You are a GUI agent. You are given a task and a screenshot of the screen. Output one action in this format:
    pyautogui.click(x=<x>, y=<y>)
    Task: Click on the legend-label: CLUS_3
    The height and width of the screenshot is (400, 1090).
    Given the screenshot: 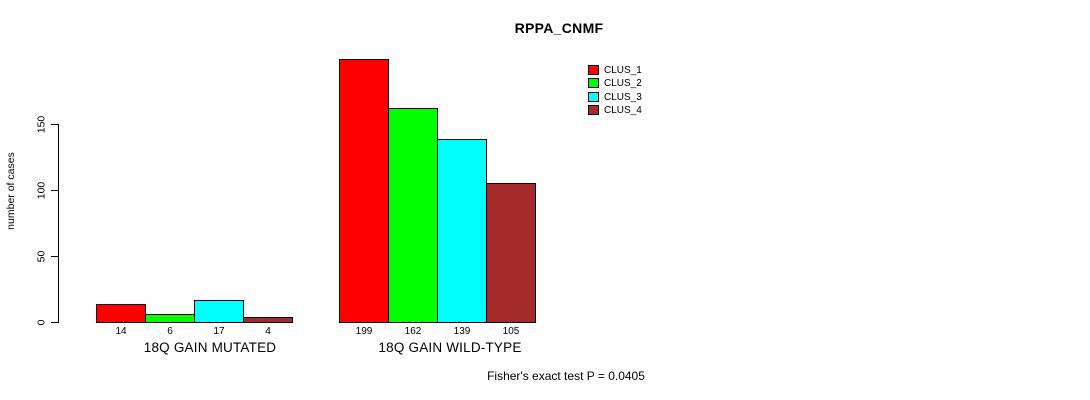 What is the action you would take?
    pyautogui.click(x=623, y=97)
    